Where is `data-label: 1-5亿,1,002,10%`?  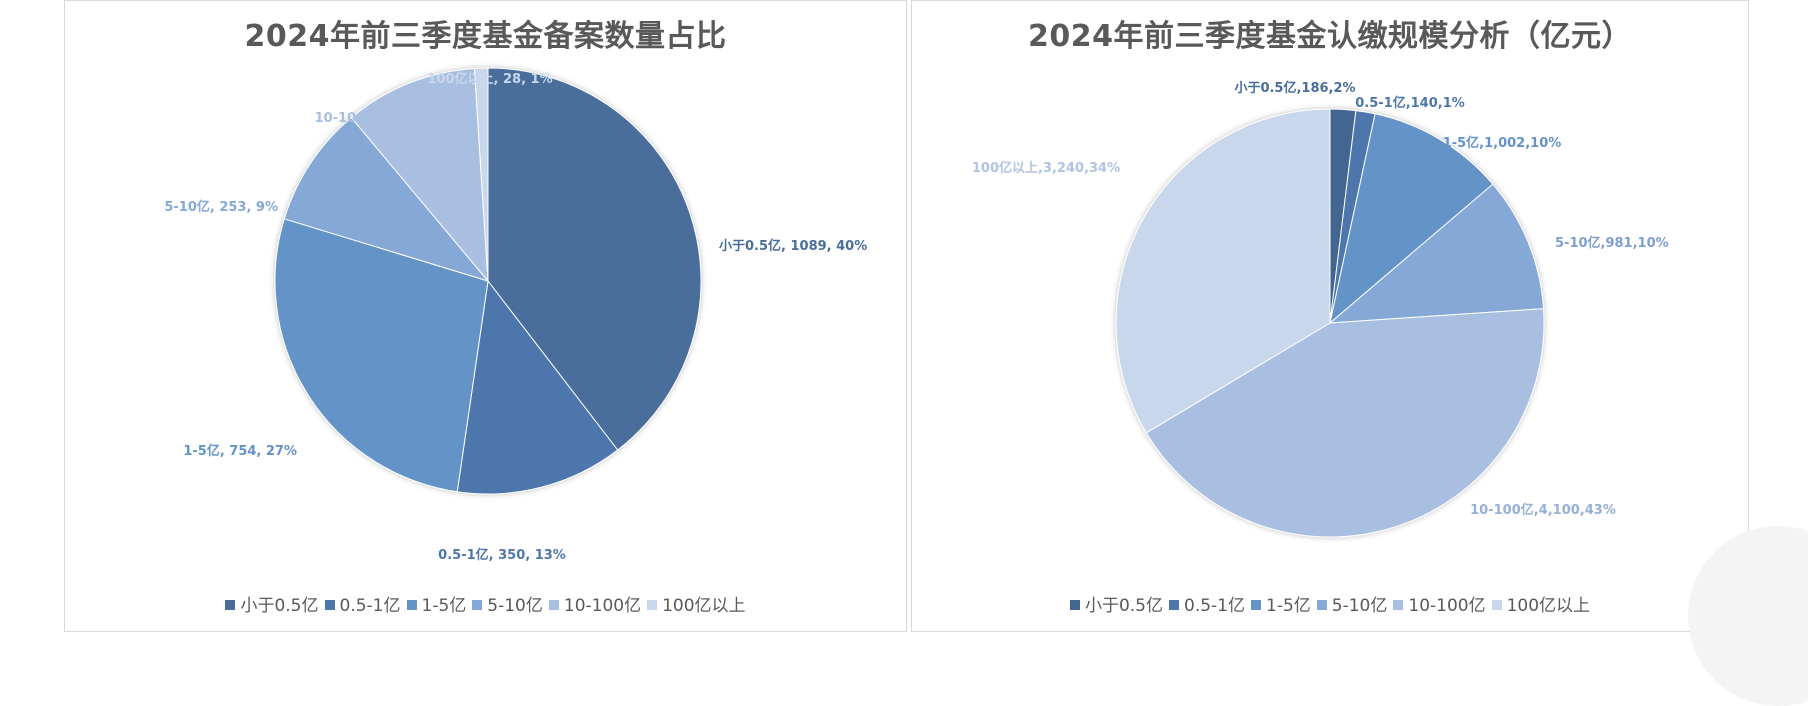
data-label: 1-5亿,1,002,10% is located at coordinates (1502, 143).